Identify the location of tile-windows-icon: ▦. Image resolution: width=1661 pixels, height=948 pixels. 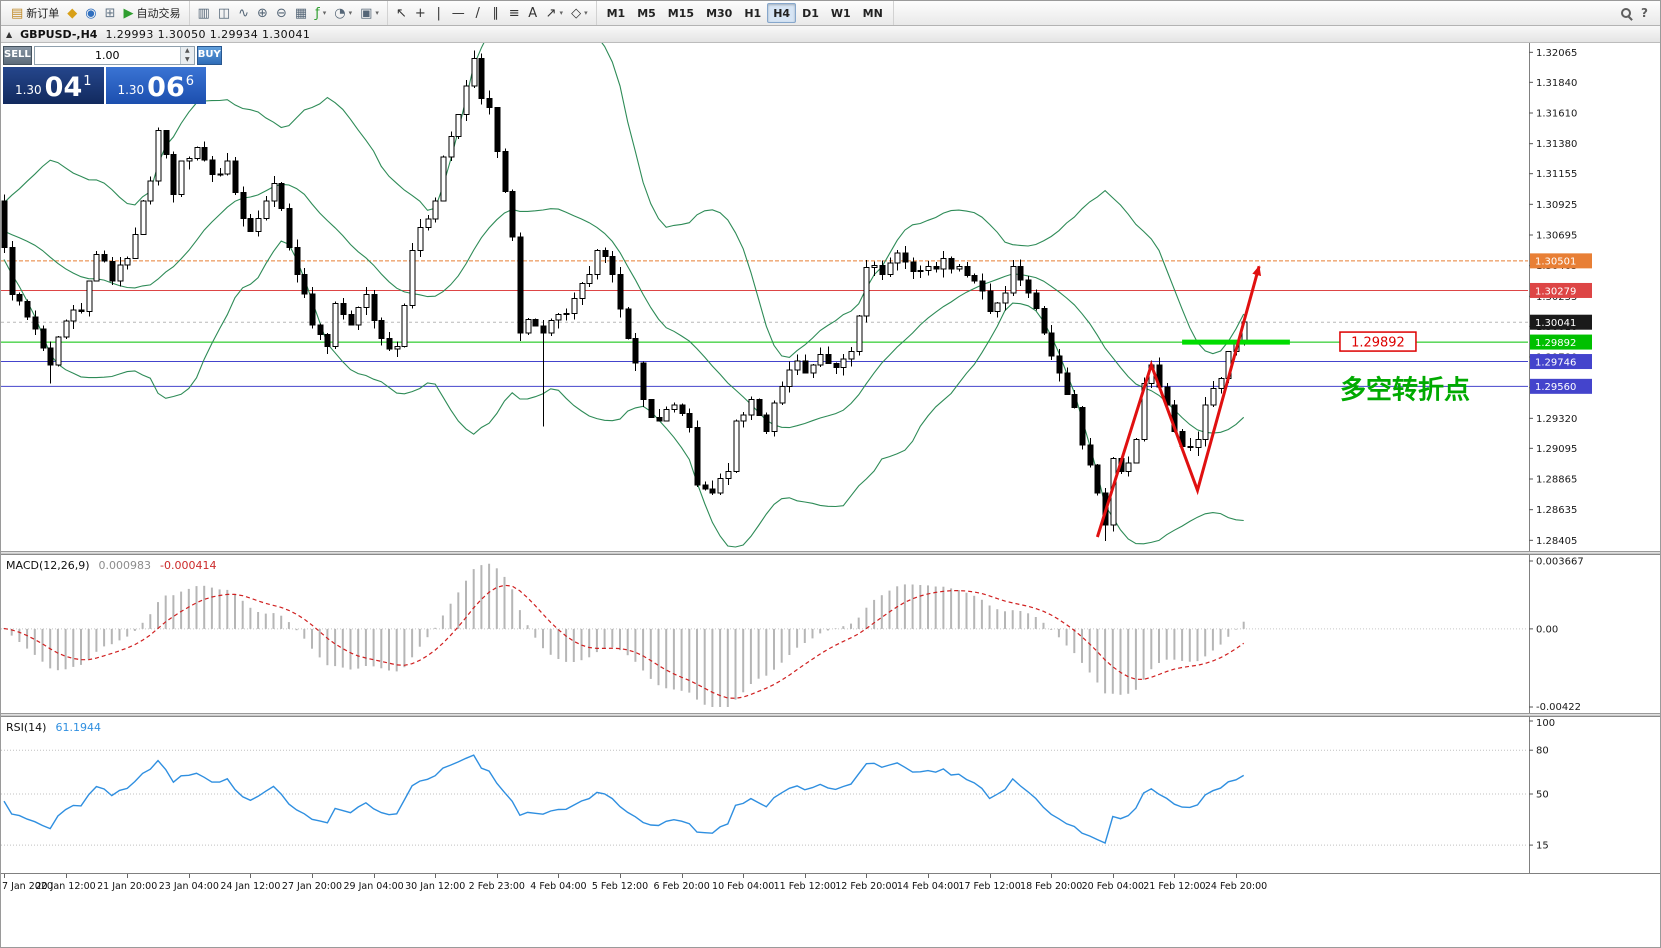
(301, 13).